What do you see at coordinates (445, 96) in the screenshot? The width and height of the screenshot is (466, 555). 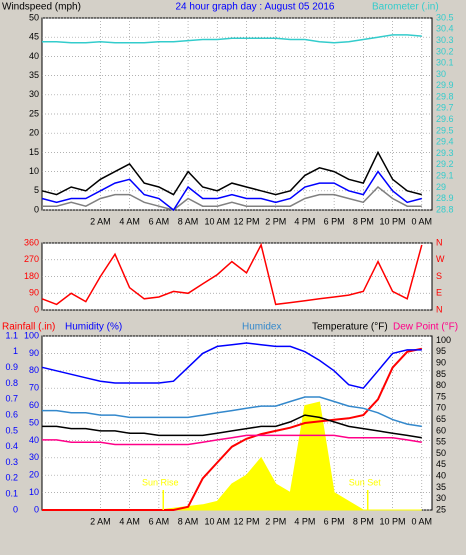 I see `y2-tick-label: 29.8` at bounding box center [445, 96].